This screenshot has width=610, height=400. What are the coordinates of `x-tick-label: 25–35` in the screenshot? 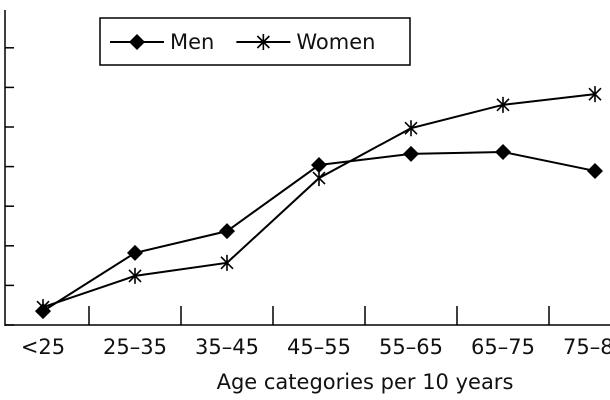 It's located at (135, 347).